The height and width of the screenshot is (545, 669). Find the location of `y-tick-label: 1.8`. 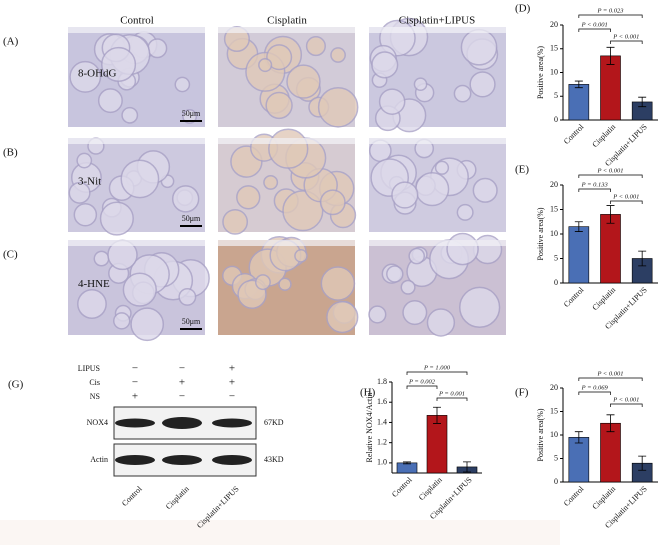

y-tick-label: 1.8 is located at coordinates (382, 381).